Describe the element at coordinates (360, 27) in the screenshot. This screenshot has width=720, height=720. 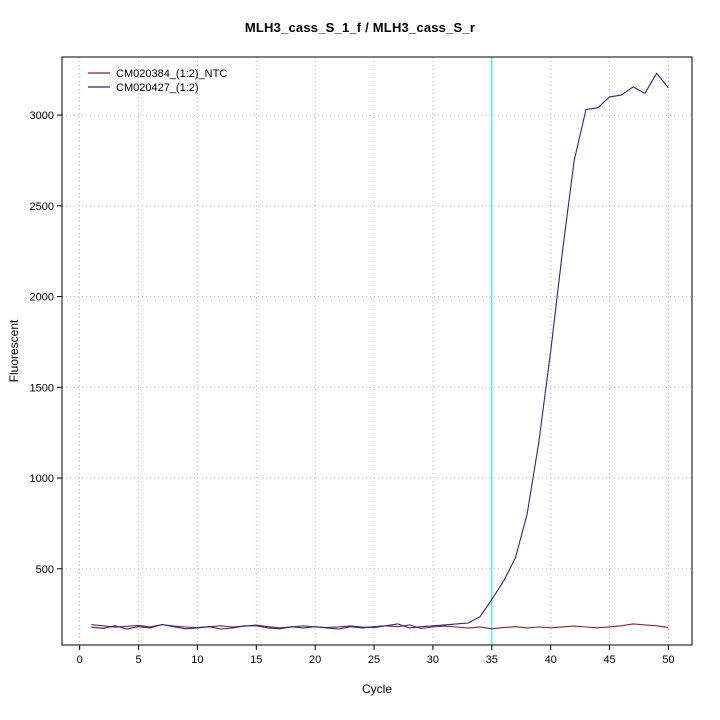
I see `chart-title: MLH3_cass_S_1_f / MLH3_cass_S_r` at that location.